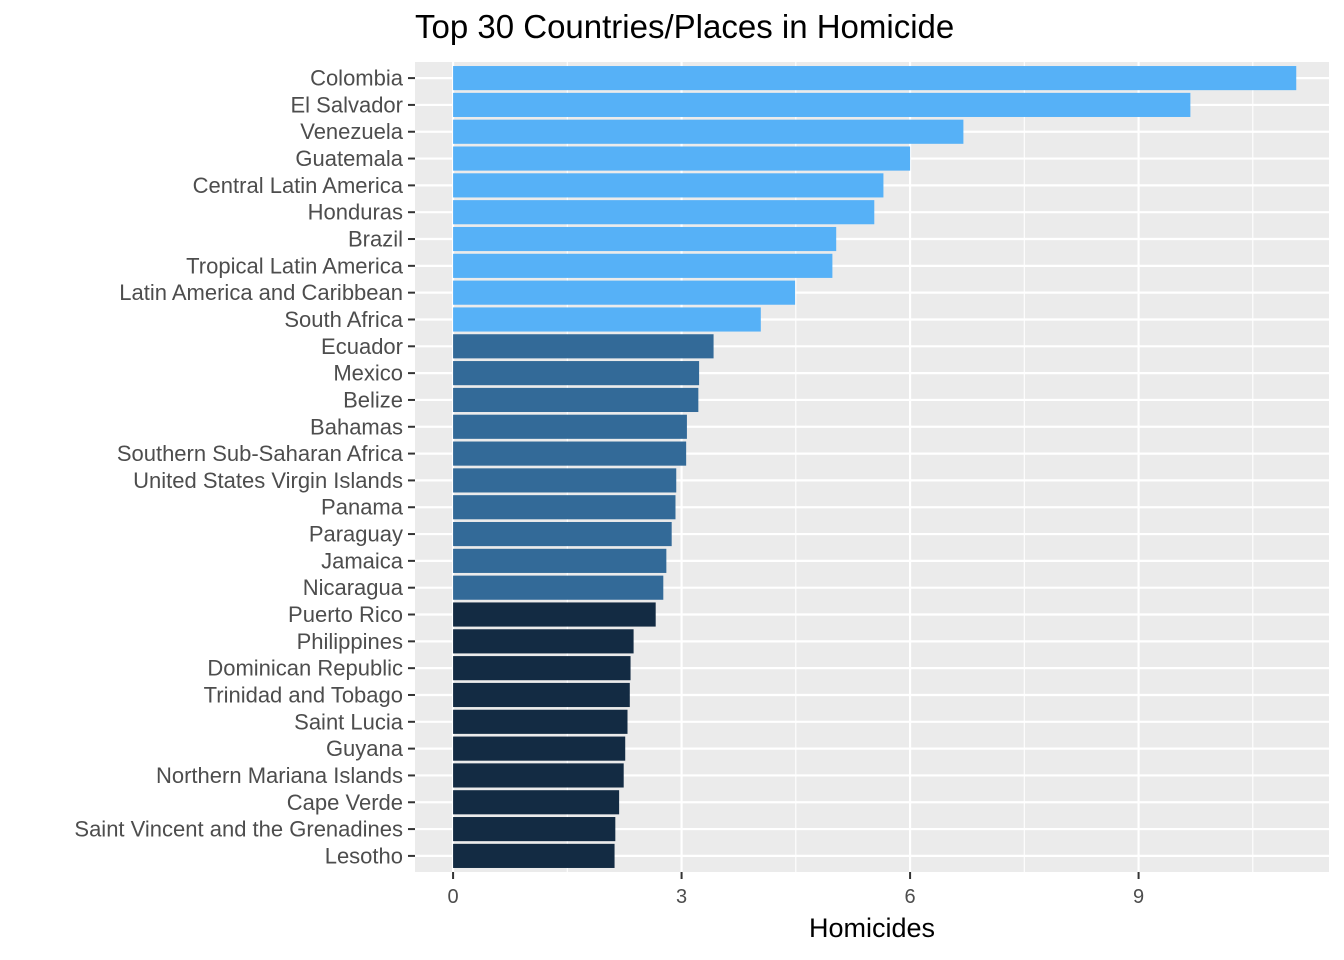  I want to click on y-tick-label: Trinidad and Tobago, so click(303, 694).